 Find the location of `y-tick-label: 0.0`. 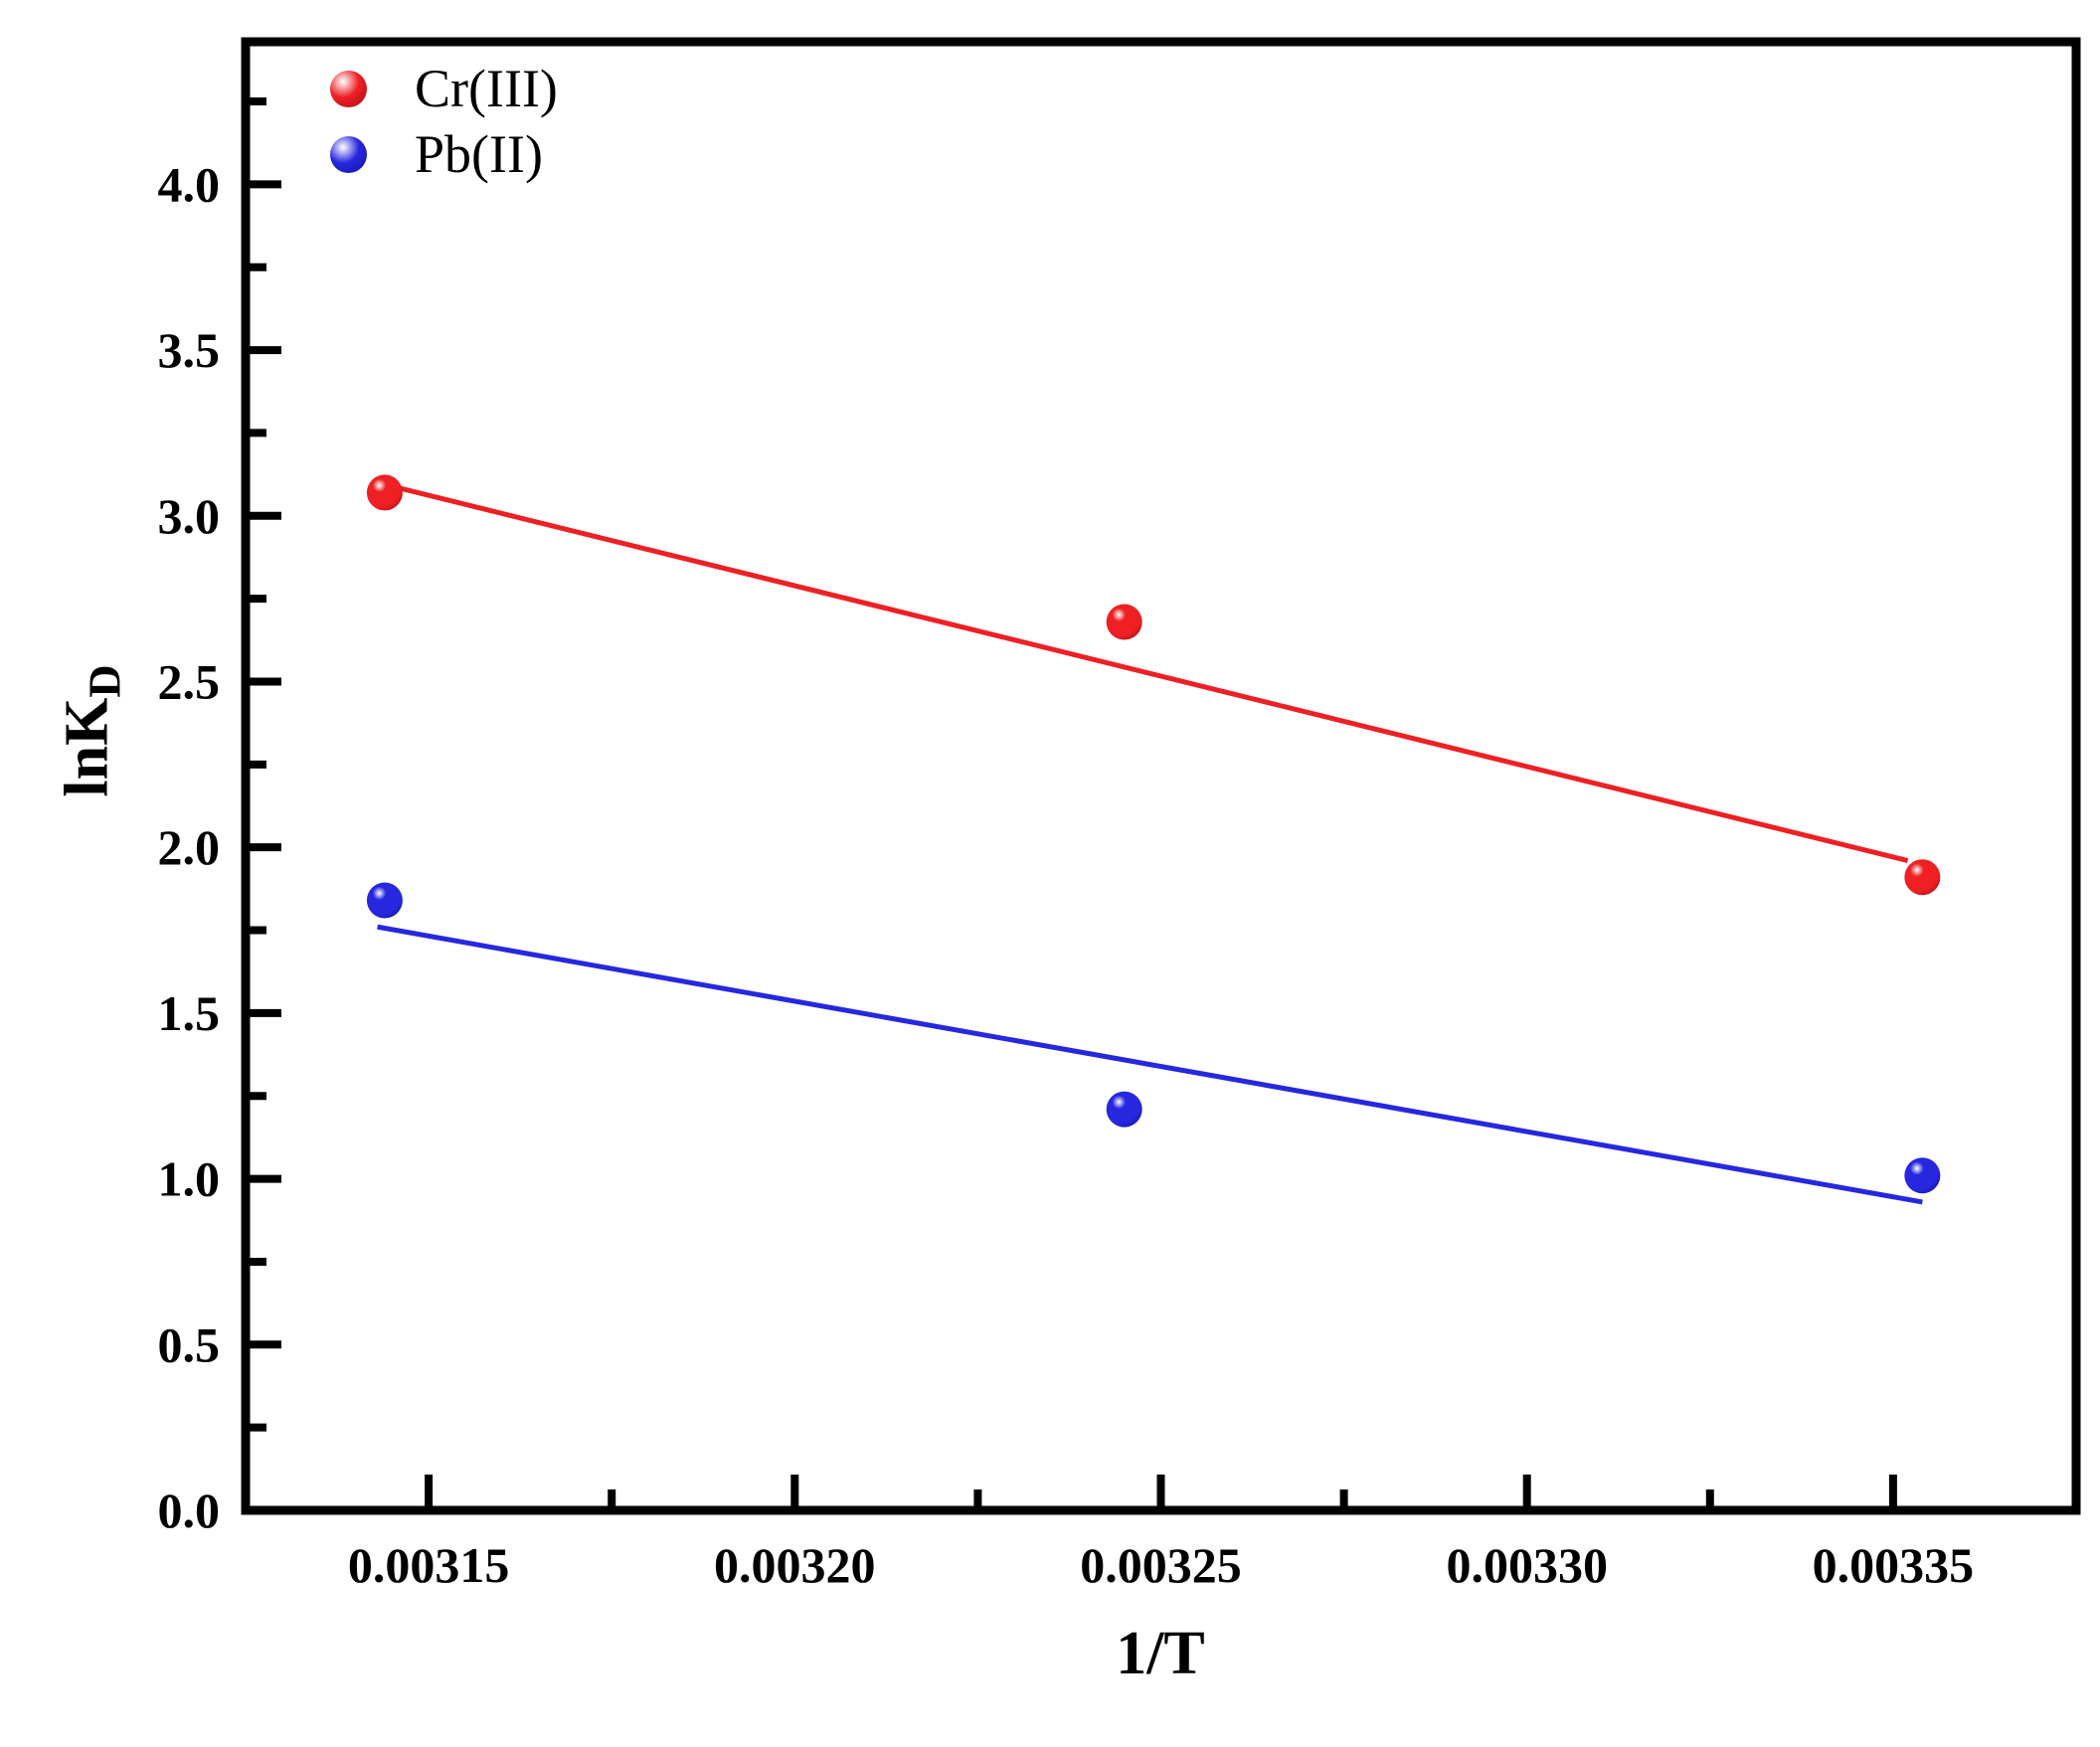

y-tick-label: 0.0 is located at coordinates (189, 1510).